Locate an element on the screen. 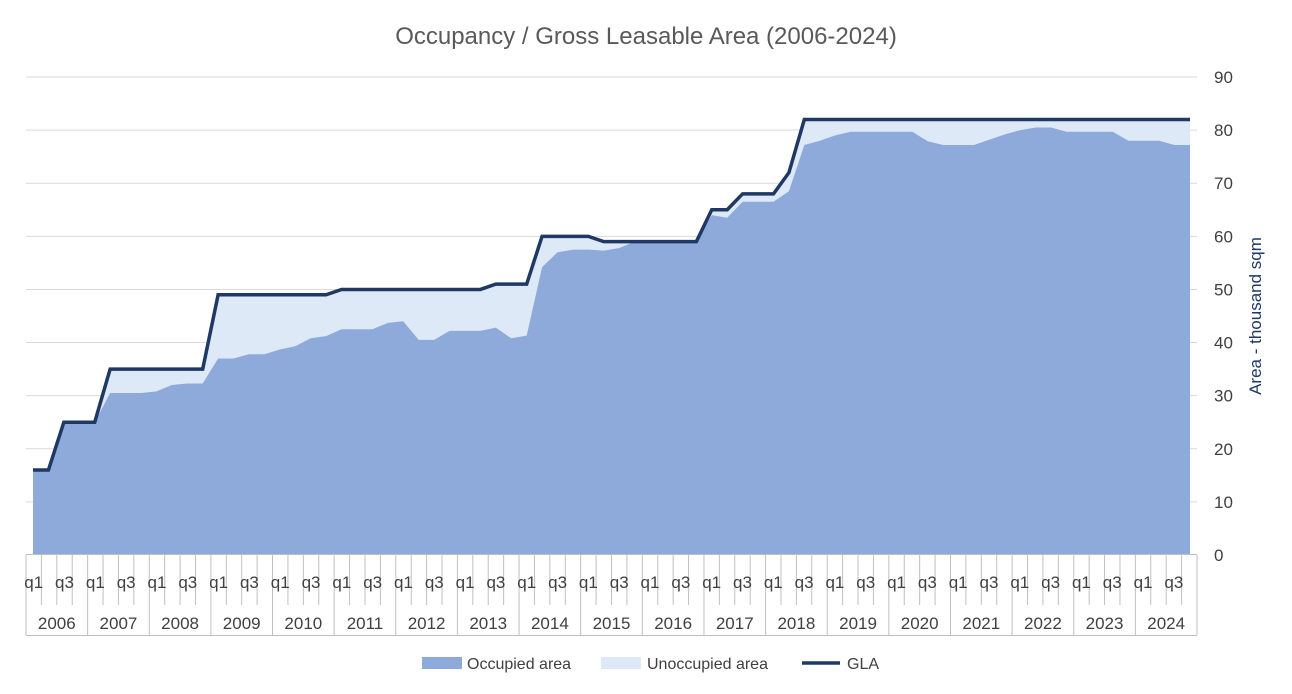  legend-label-occupied: Occupied area is located at coordinates (519, 664).